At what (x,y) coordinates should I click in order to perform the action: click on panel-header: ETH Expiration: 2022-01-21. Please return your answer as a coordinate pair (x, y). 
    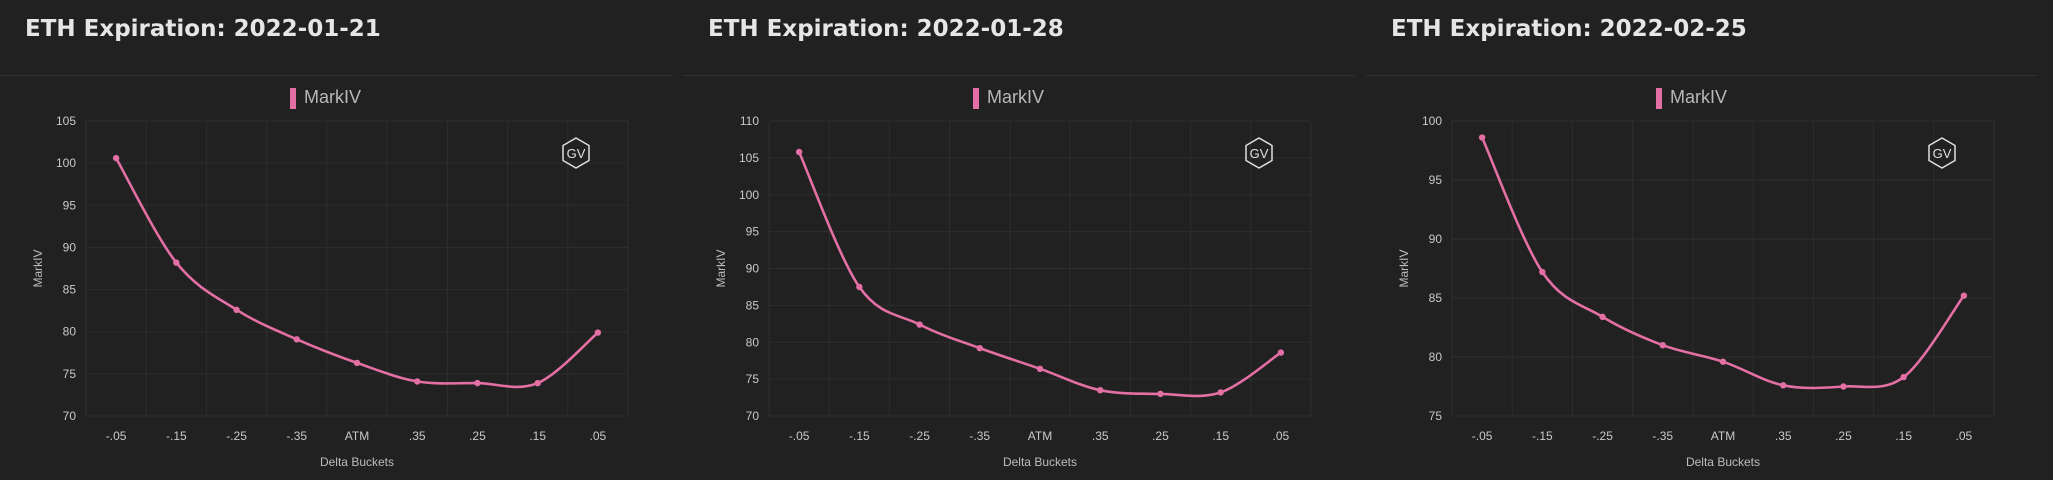
    Looking at the image, I should click on (336, 38).